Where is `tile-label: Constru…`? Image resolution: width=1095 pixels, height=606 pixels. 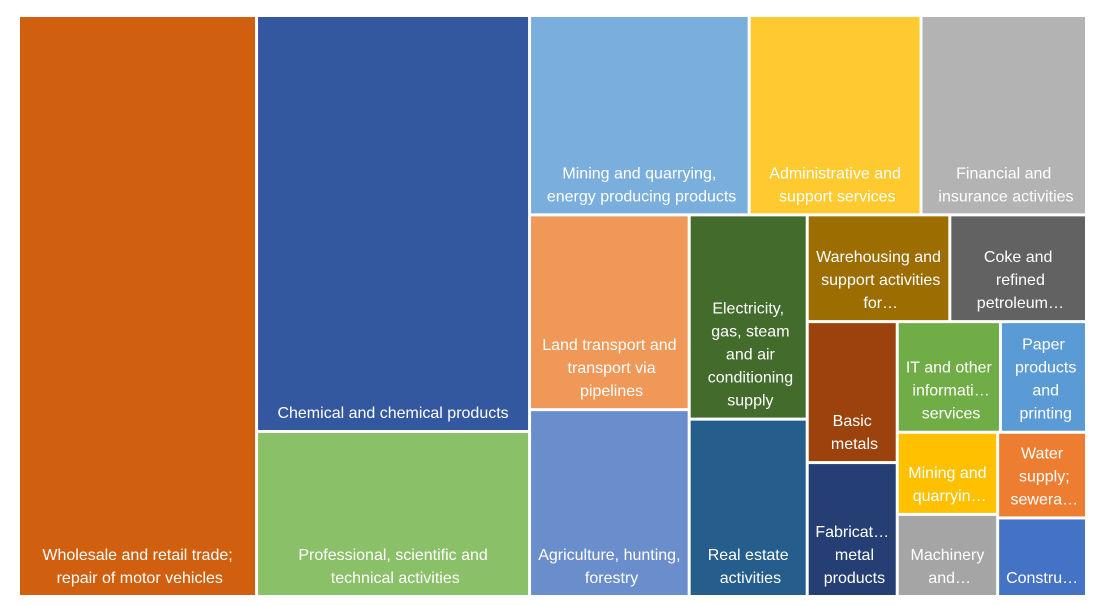
tile-label: Constru… is located at coordinates (1042, 578).